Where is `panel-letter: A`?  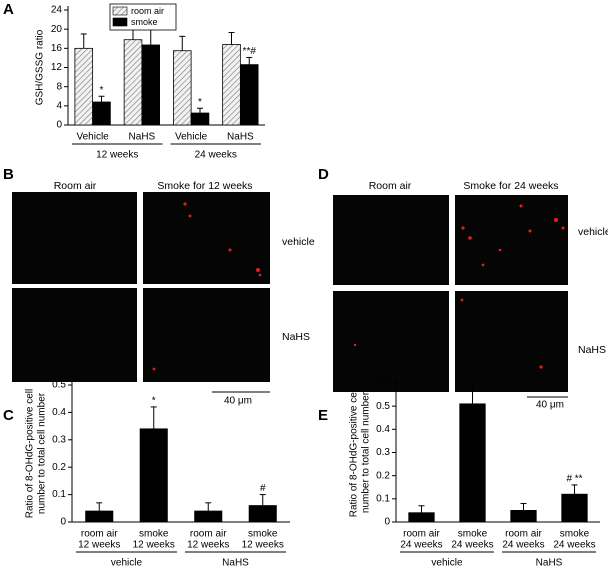 panel-letter: A is located at coordinates (8, 9).